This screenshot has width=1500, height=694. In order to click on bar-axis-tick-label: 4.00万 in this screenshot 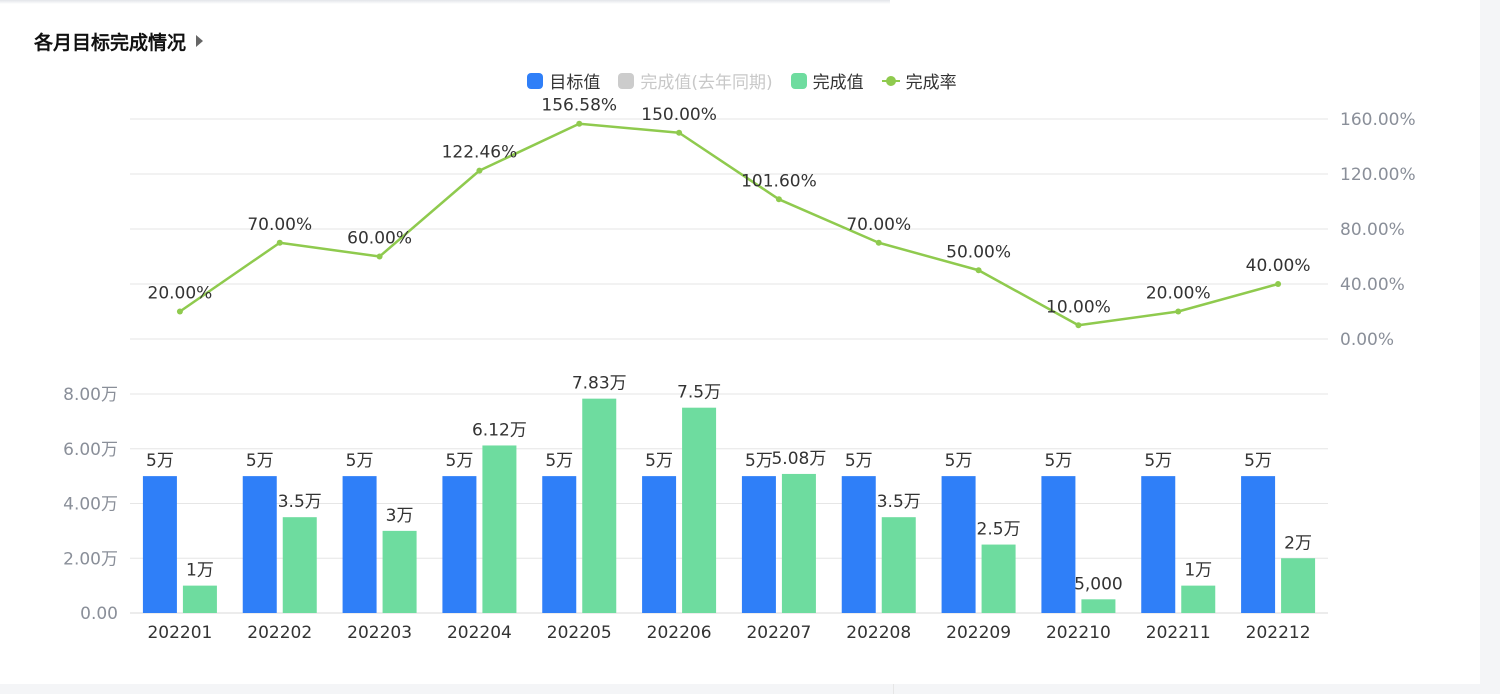, I will do `click(90, 505)`.